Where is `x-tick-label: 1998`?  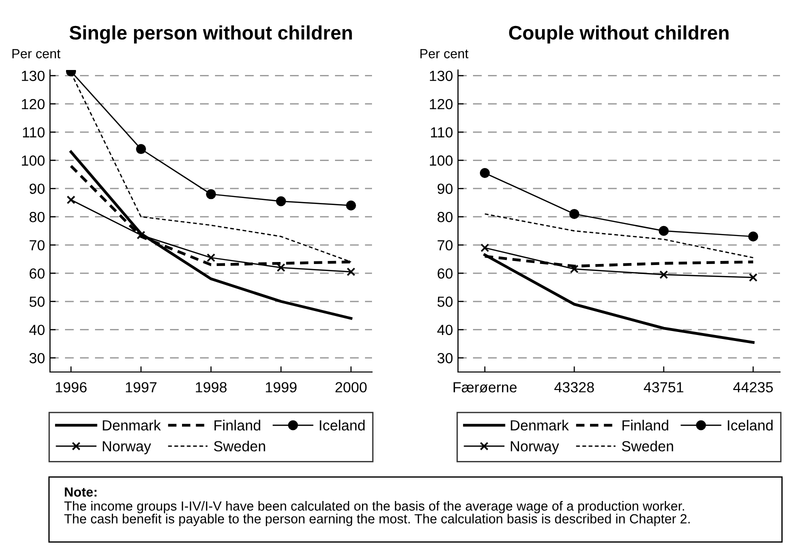
x-tick-label: 1998 is located at coordinates (211, 387).